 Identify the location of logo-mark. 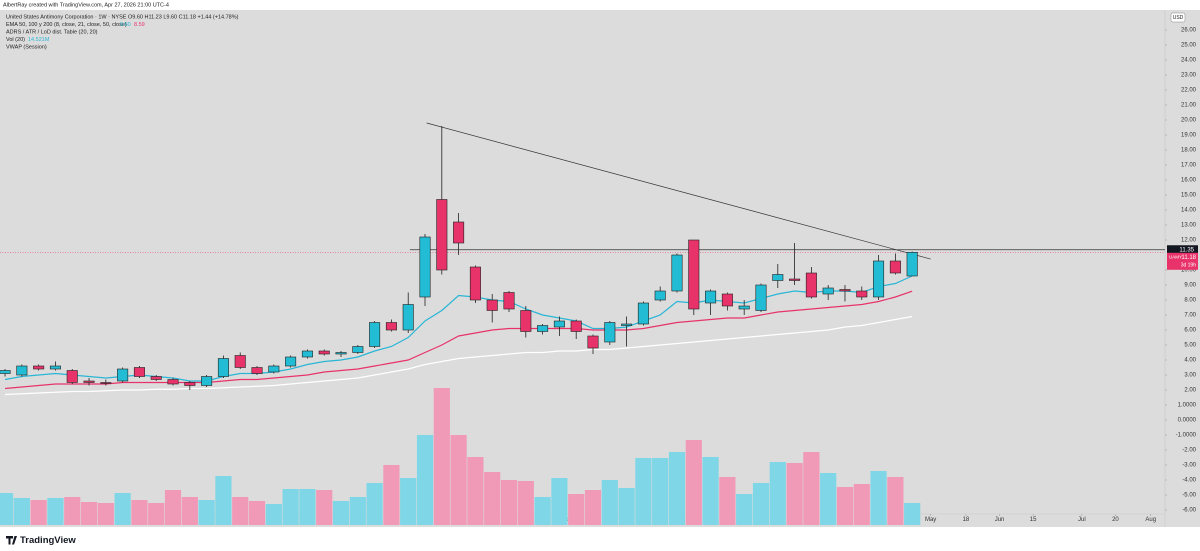
(11, 540).